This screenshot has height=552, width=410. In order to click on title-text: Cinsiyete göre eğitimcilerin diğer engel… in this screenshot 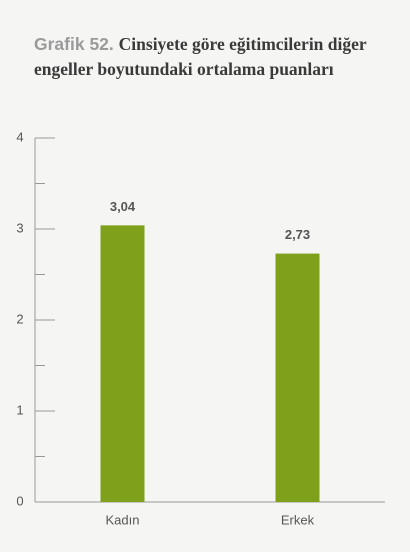, I will do `click(200, 56)`.